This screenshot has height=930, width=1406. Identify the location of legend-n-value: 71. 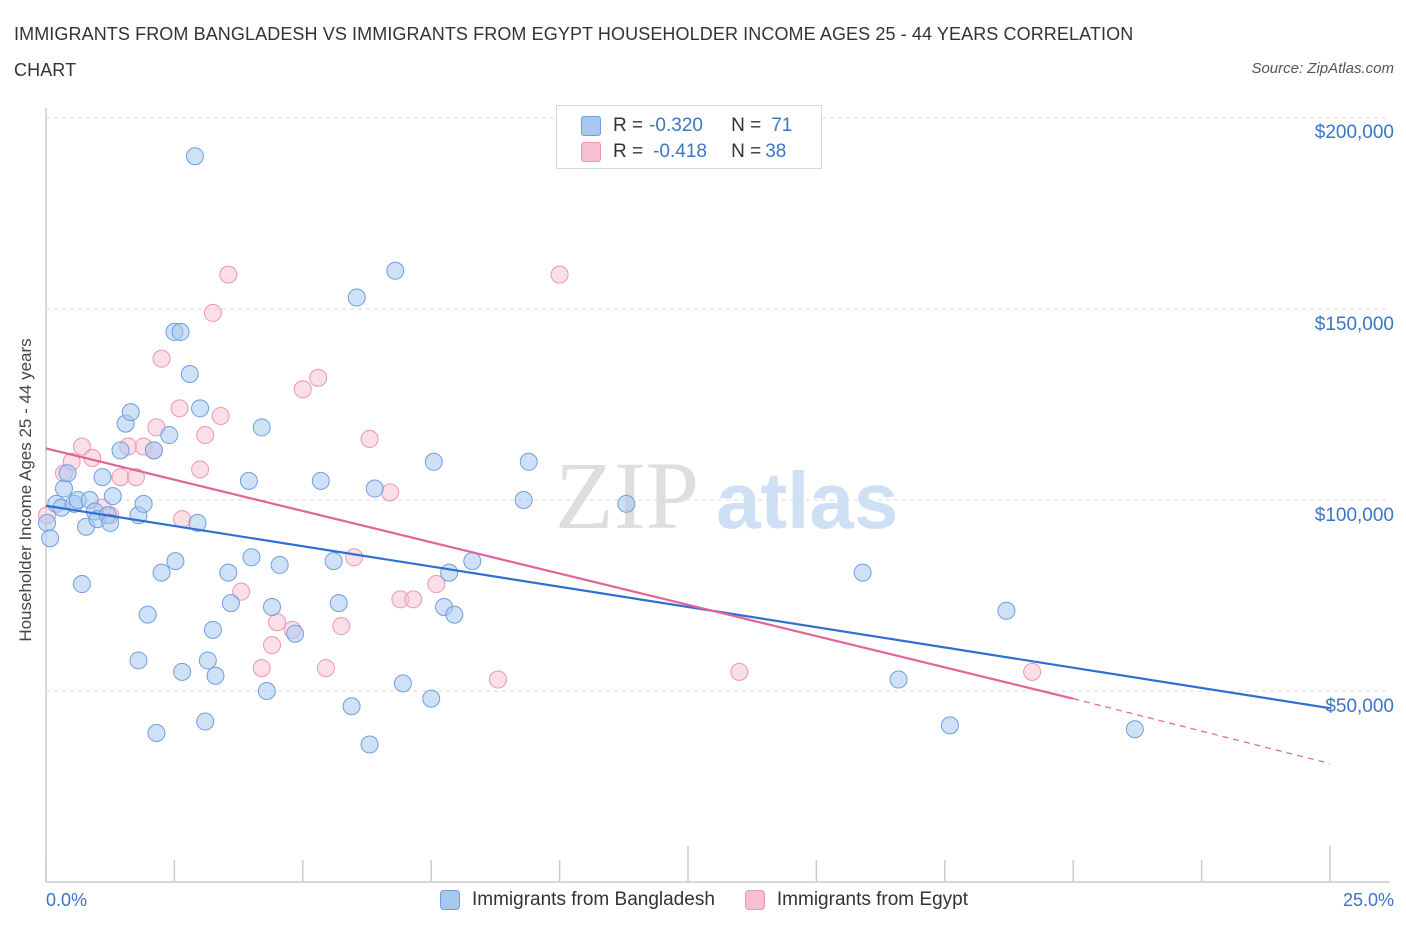
(782, 125).